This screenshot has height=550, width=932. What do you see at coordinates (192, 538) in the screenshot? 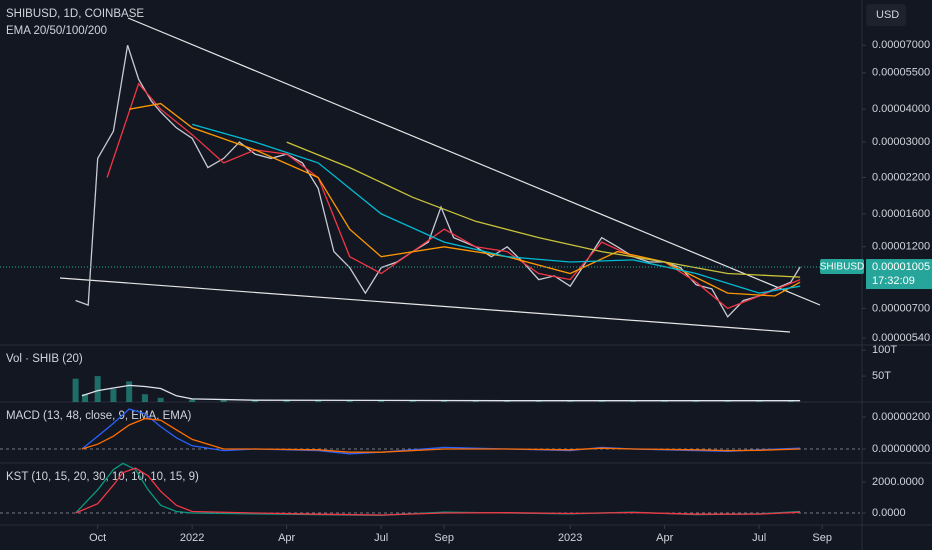
I see `x-tick-label: 2022` at bounding box center [192, 538].